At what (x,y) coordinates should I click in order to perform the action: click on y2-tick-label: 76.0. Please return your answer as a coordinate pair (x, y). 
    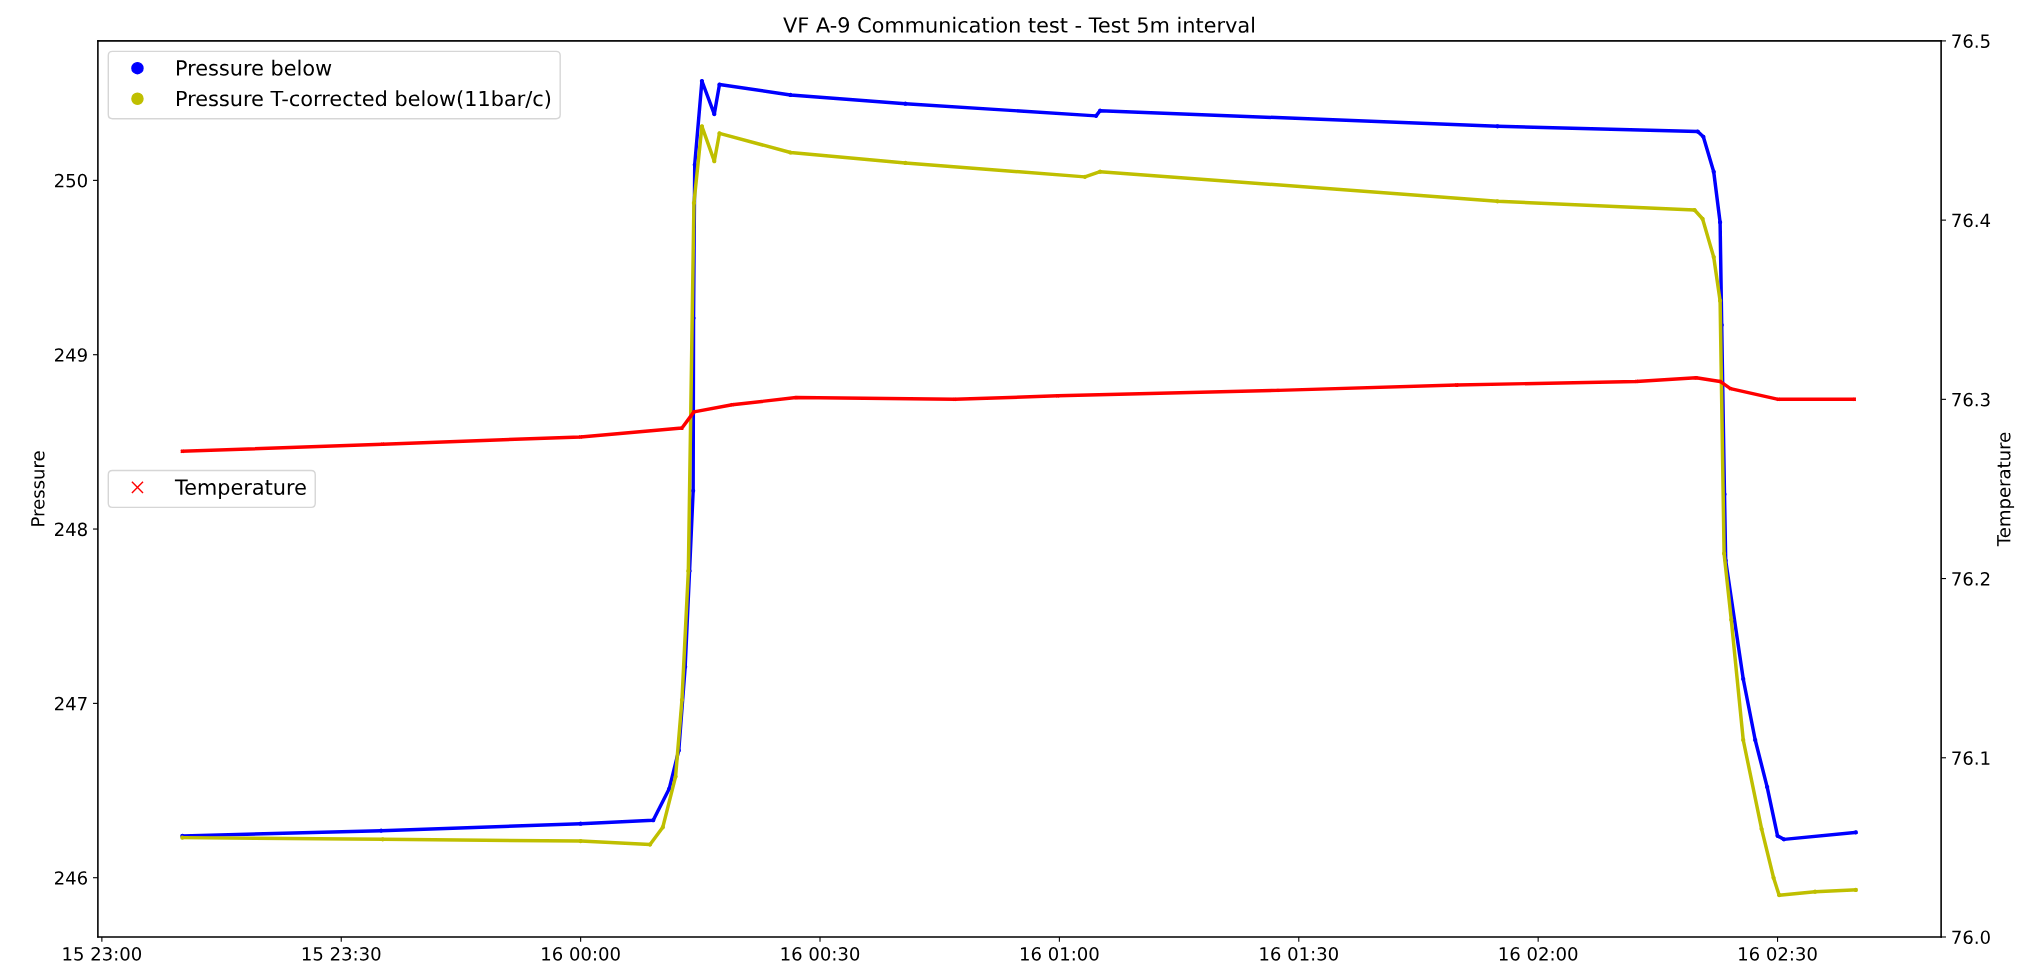
    Looking at the image, I should click on (1971, 937).